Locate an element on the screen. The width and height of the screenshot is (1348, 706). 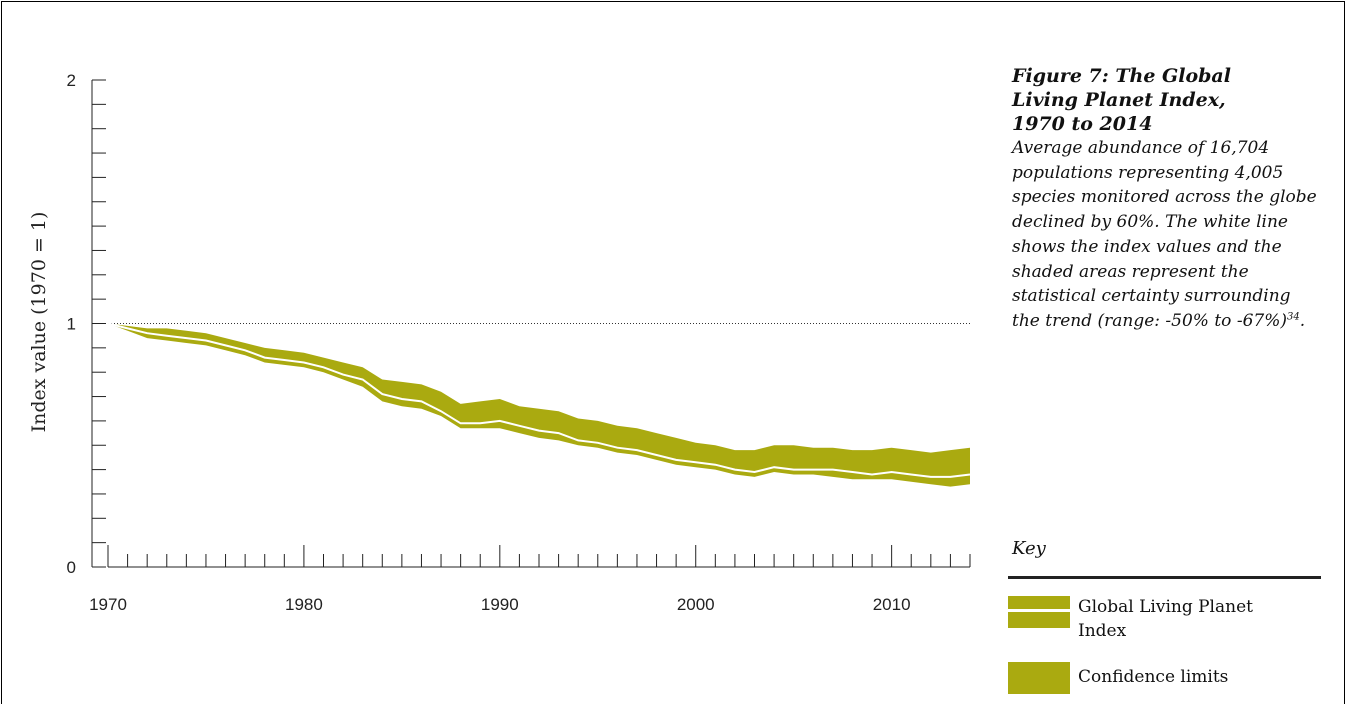
index-swatch is located at coordinates (1039, 612).